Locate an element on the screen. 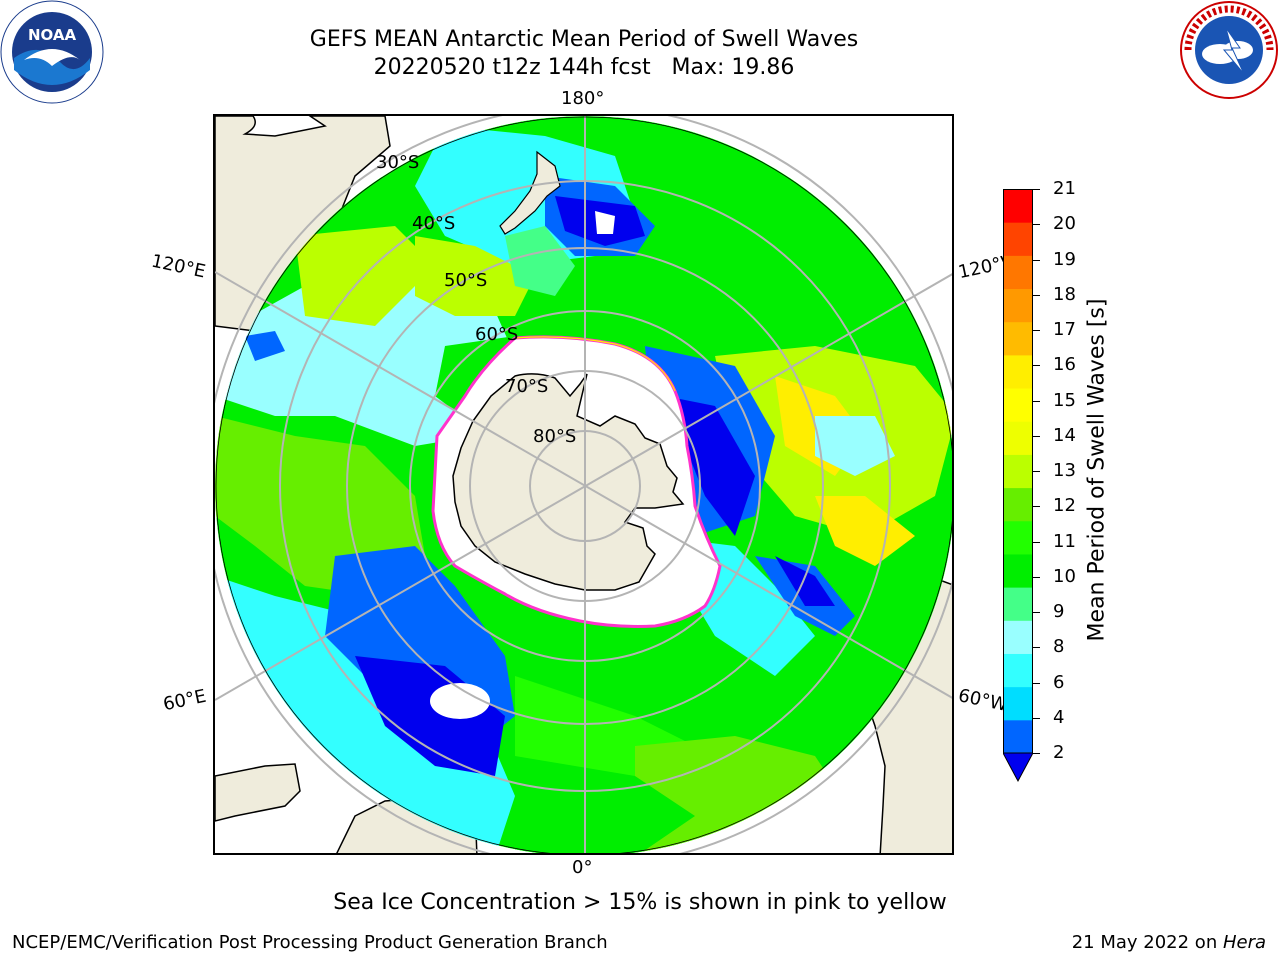  lat-label-60s: 60°S is located at coordinates (497, 334).